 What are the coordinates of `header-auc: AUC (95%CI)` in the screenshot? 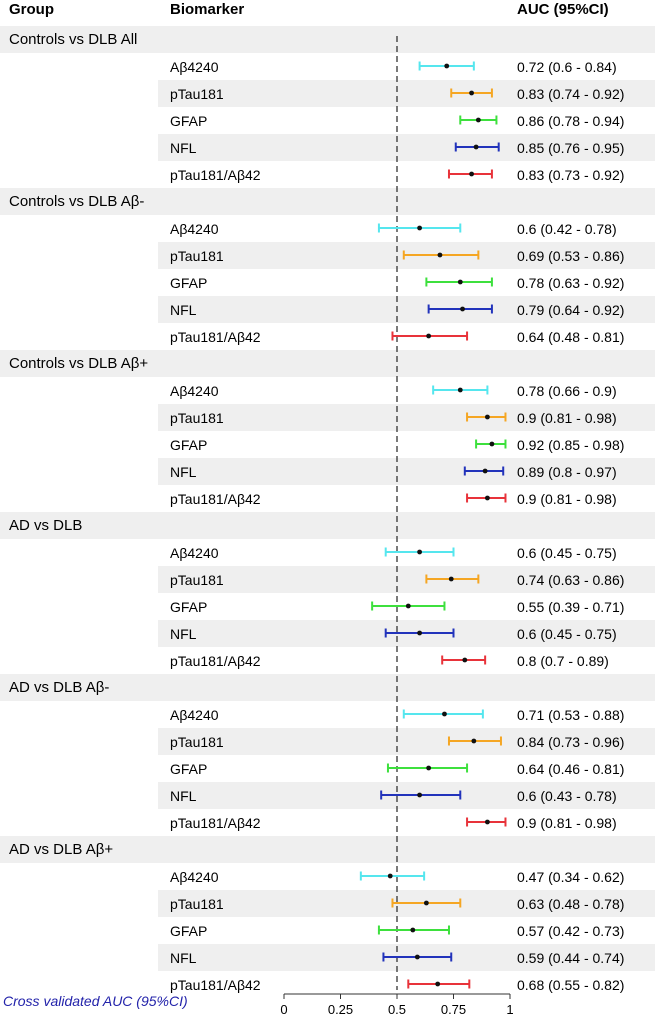 It's located at (563, 9).